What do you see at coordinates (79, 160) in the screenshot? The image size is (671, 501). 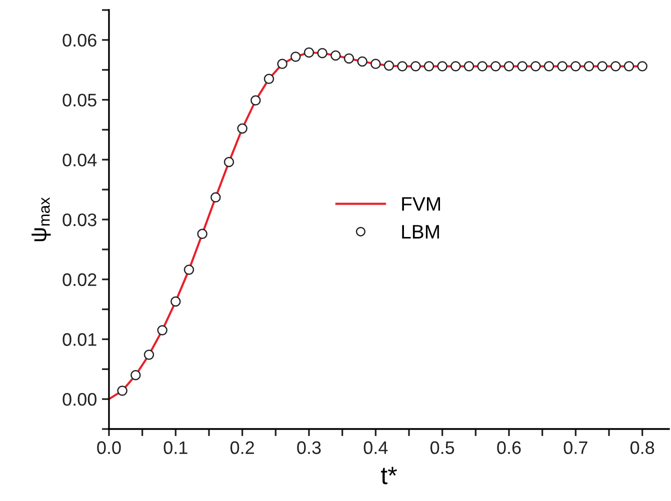 I see `y-tick-label: 0.04` at bounding box center [79, 160].